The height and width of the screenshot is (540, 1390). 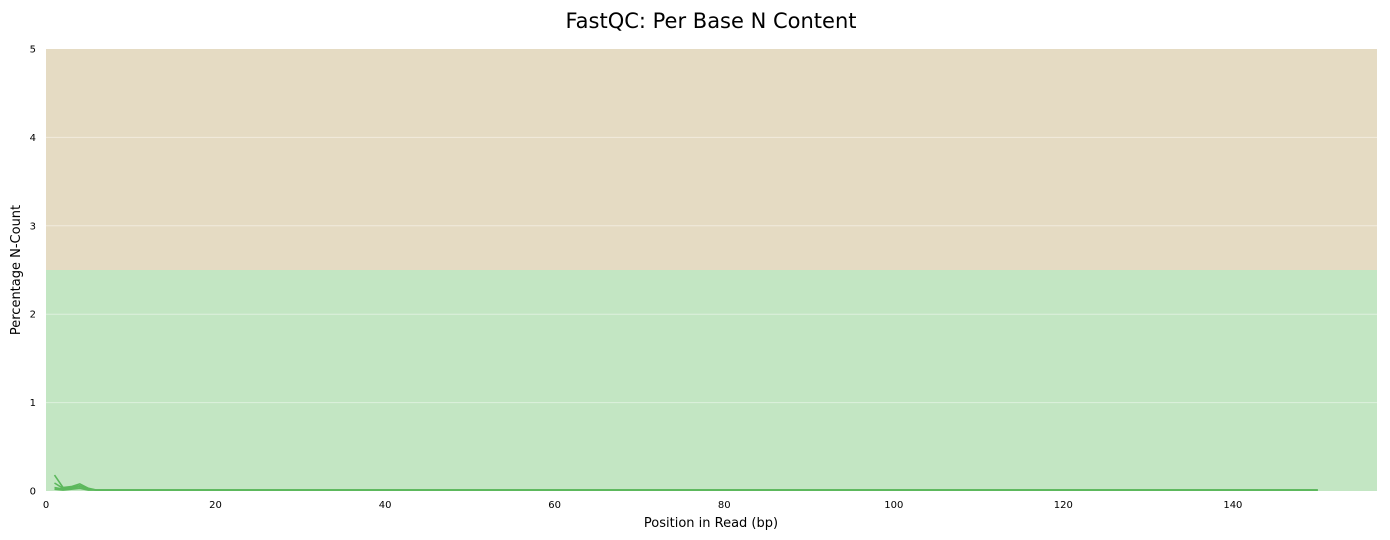 I want to click on y-tick-label-3: 3, so click(x=33, y=226).